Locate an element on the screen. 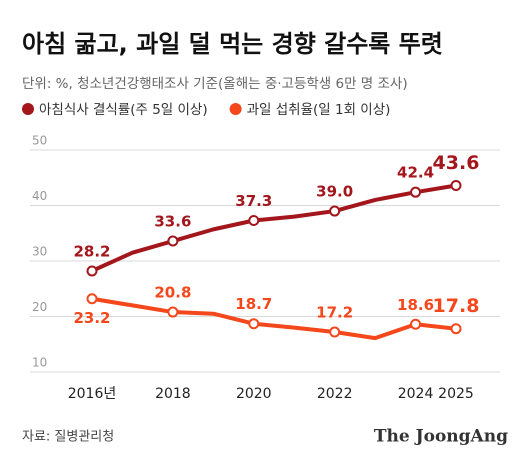 Image resolution: width=530 pixels, height=468 pixels. data-label: 18.6 is located at coordinates (415, 305).